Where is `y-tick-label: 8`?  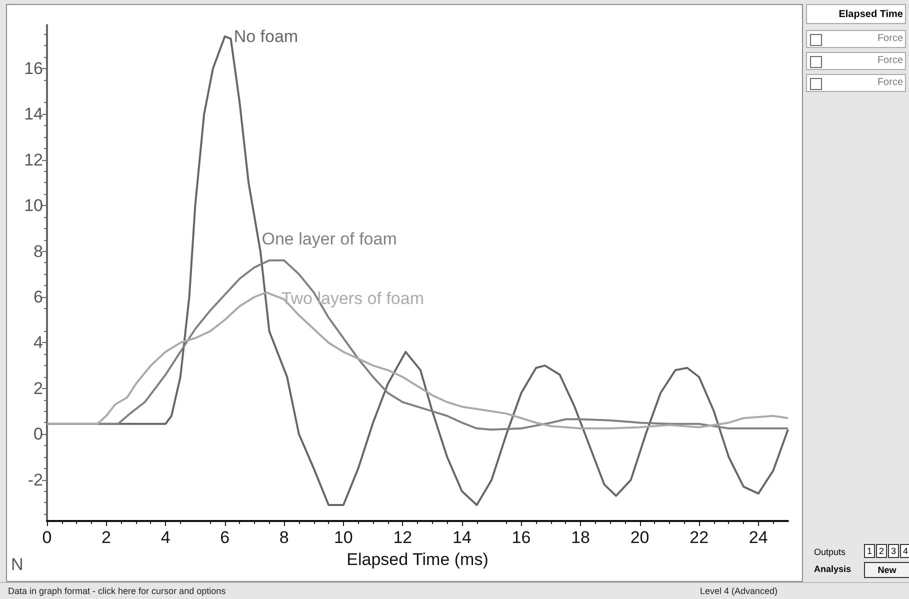
y-tick-label: 8 is located at coordinates (38, 251).